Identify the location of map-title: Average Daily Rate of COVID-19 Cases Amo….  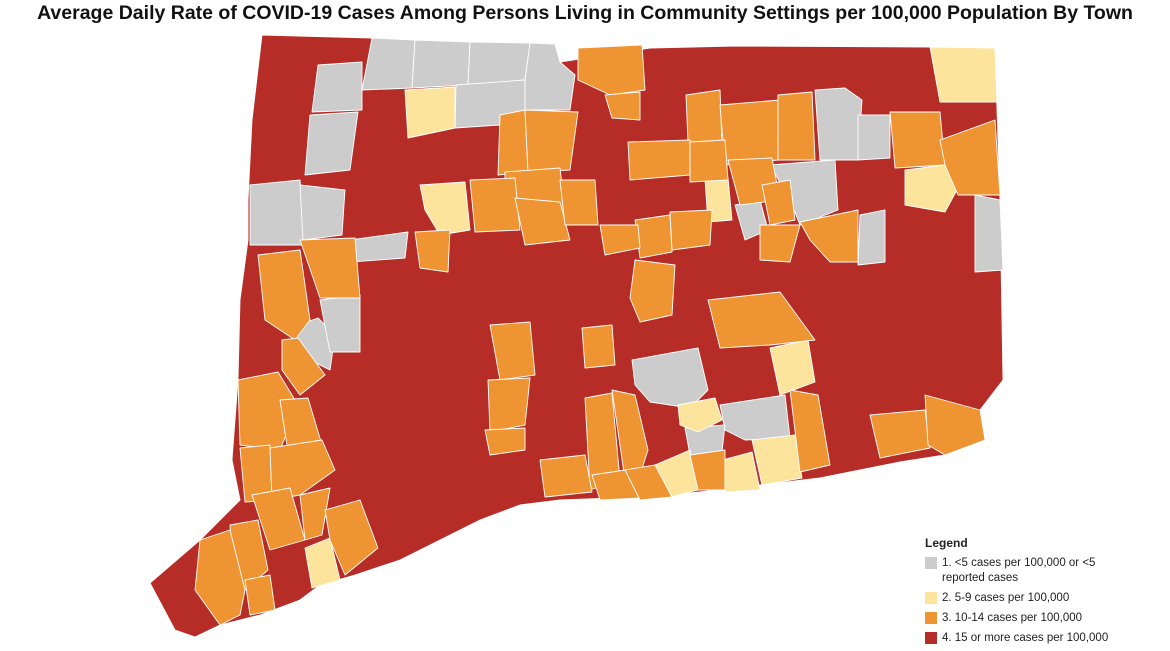
(585, 13).